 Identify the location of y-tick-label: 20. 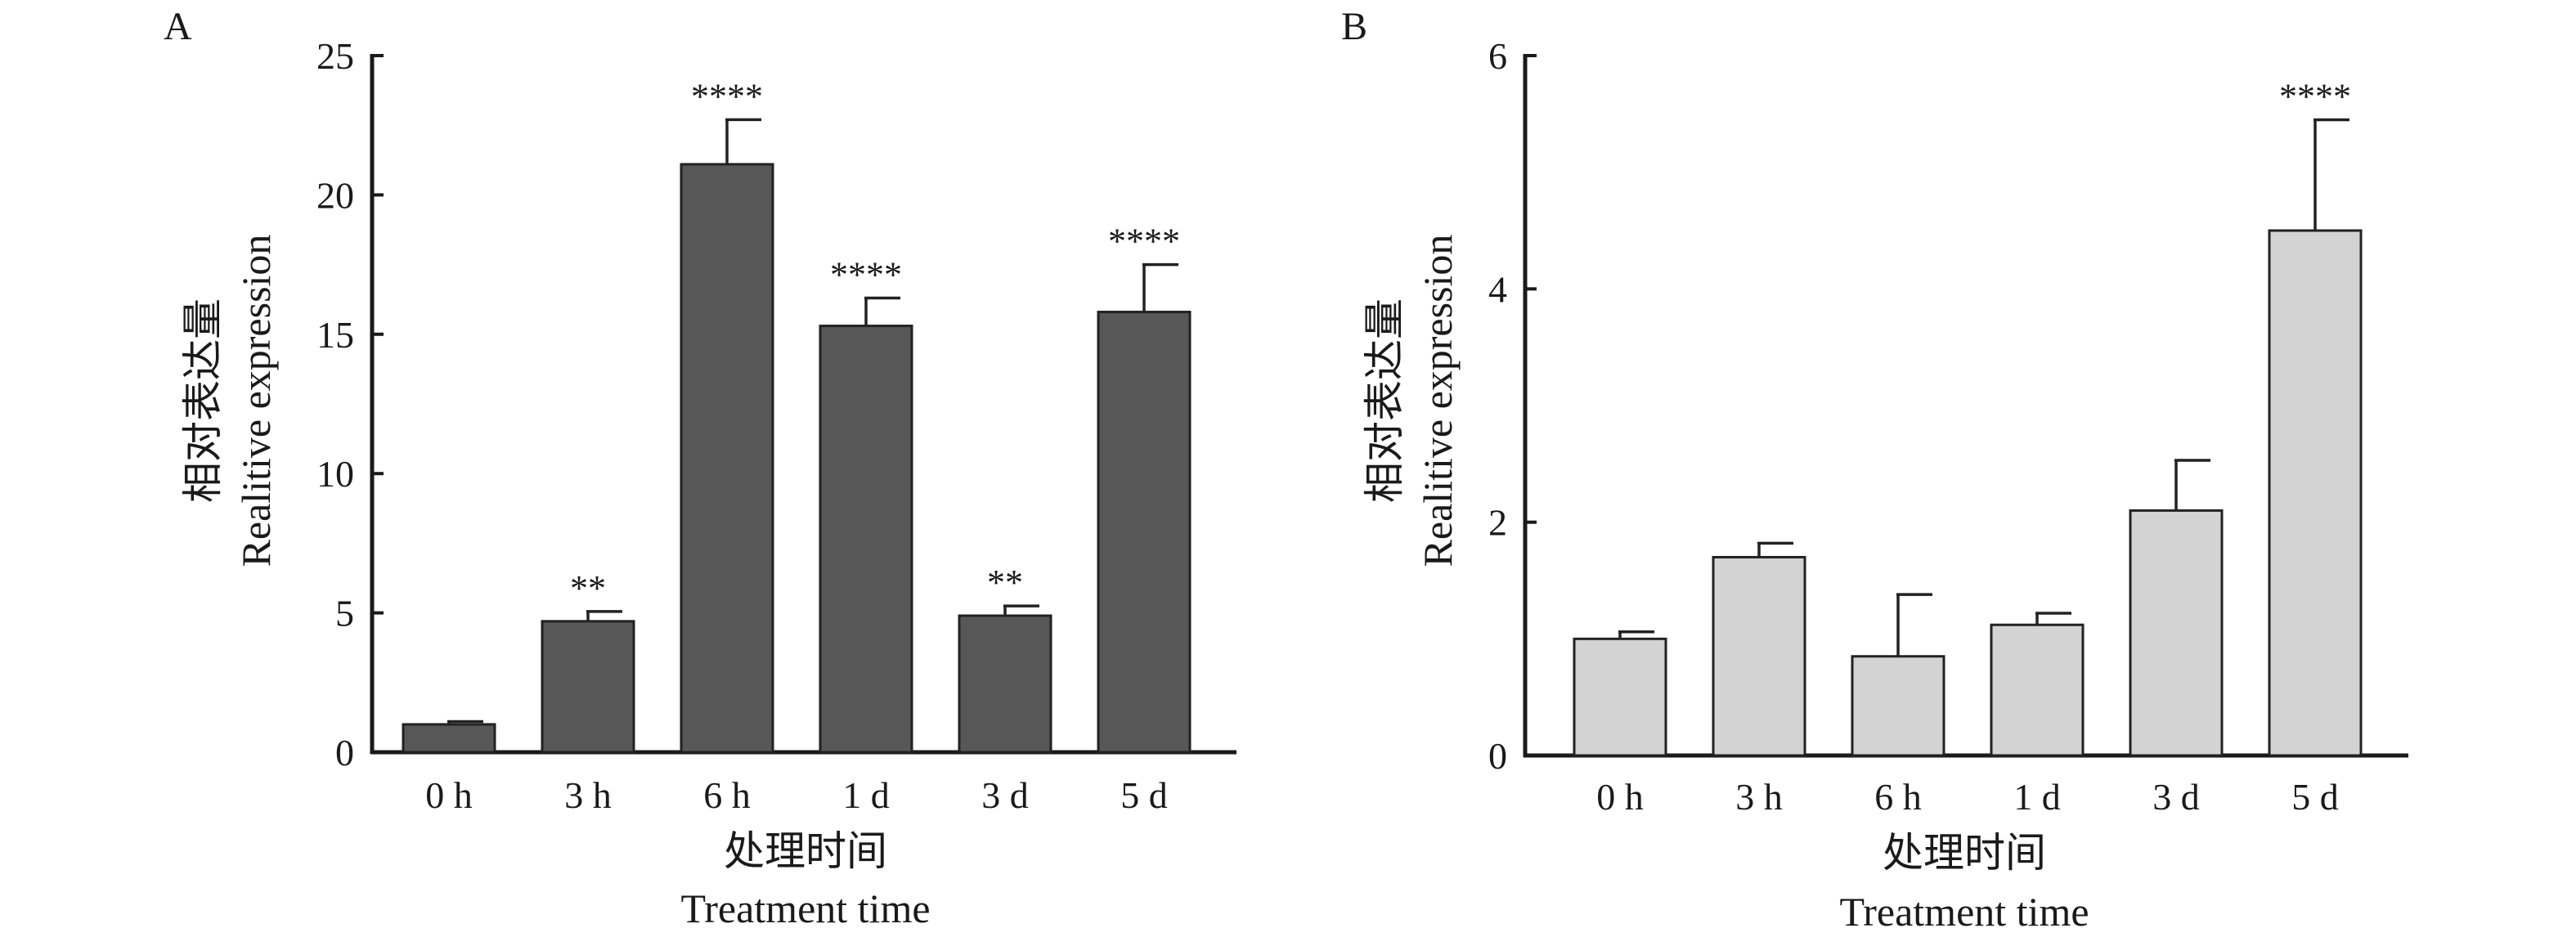
(335, 195).